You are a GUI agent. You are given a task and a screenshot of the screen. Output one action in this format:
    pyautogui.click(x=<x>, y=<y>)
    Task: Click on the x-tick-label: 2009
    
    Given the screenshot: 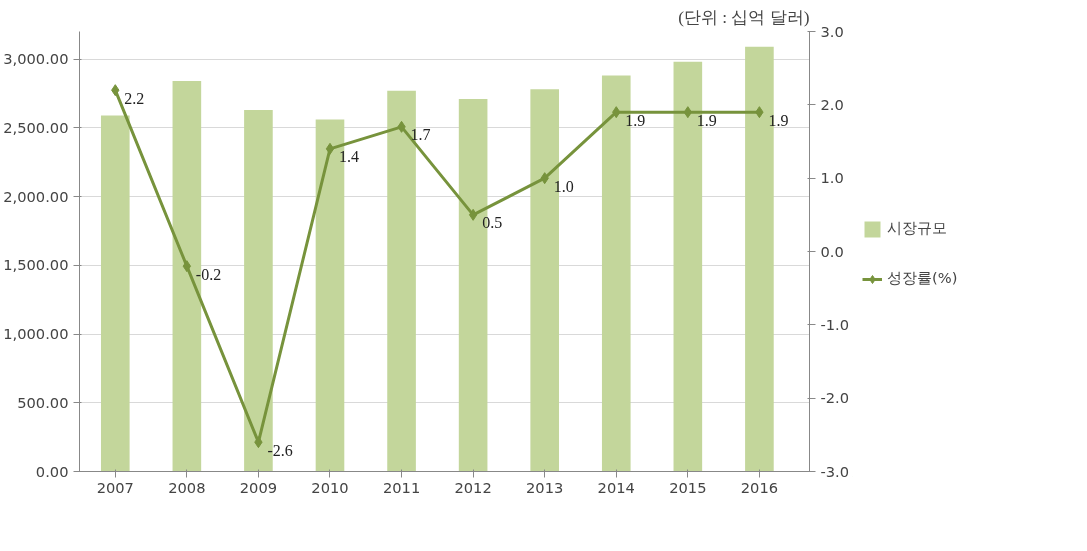 What is the action you would take?
    pyautogui.click(x=258, y=487)
    